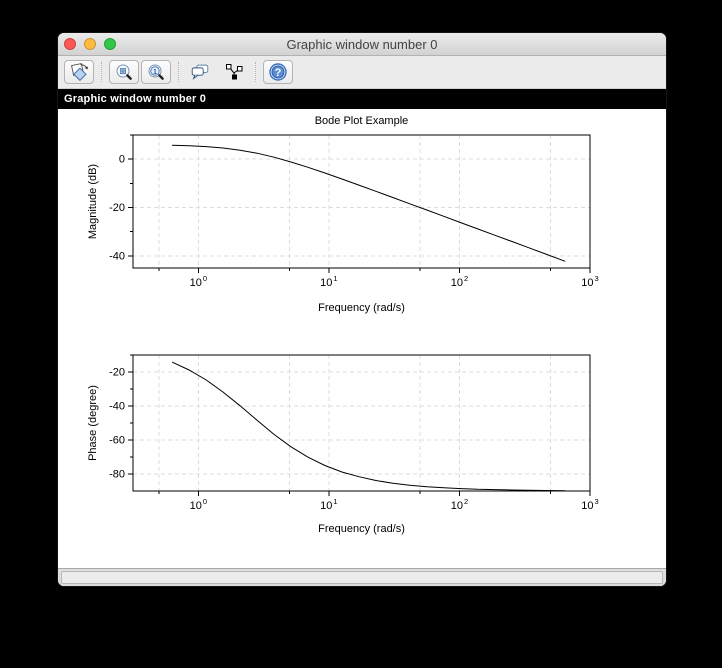 This screenshot has height=668, width=722. What do you see at coordinates (361, 529) in the screenshot?
I see `phase-x-axis-label: Frequency (rad/s)` at bounding box center [361, 529].